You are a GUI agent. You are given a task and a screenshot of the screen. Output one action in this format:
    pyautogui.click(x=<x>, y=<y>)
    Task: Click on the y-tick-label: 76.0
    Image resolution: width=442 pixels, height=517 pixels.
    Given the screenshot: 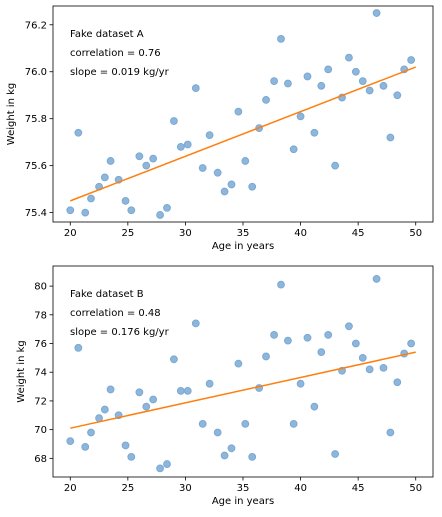 What is the action you would take?
    pyautogui.click(x=36, y=72)
    